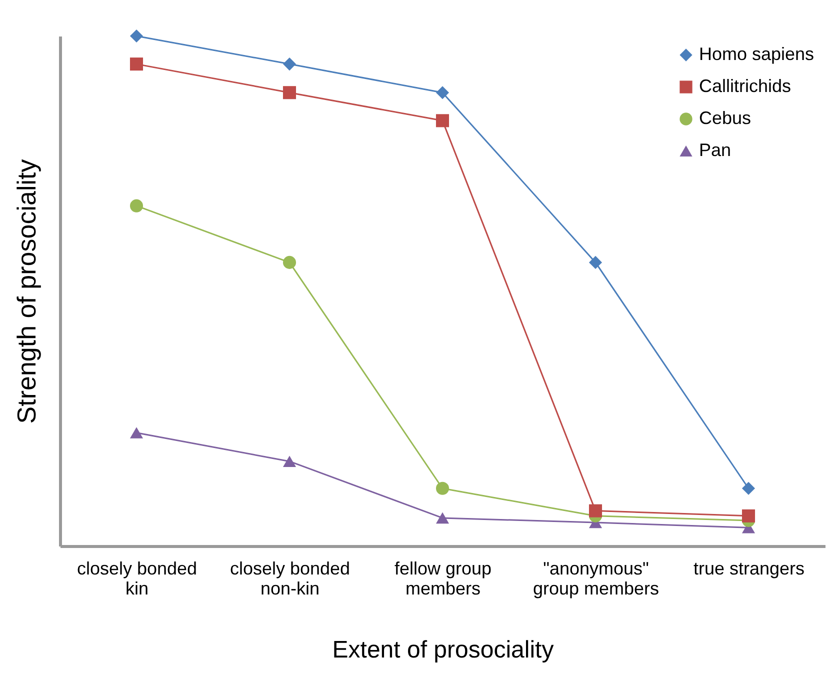  What do you see at coordinates (756, 54) in the screenshot?
I see `legend-label: Homo sapiens` at bounding box center [756, 54].